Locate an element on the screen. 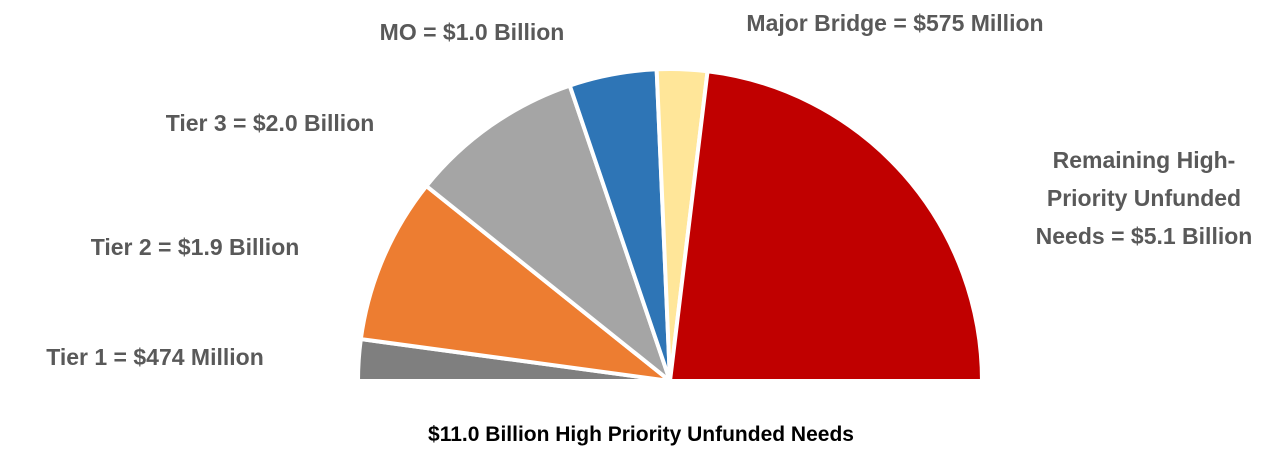  slice-label-line: Tier 2 = $1.9 Billion is located at coordinates (195, 247).